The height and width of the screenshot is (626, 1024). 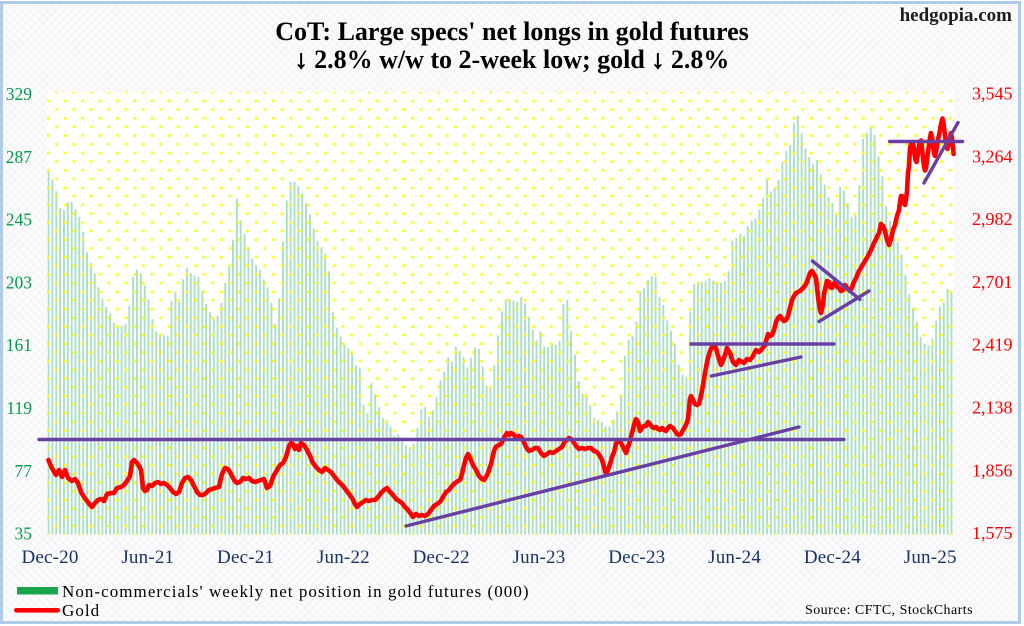 I want to click on svg-text: 2,982, so click(x=992, y=219).